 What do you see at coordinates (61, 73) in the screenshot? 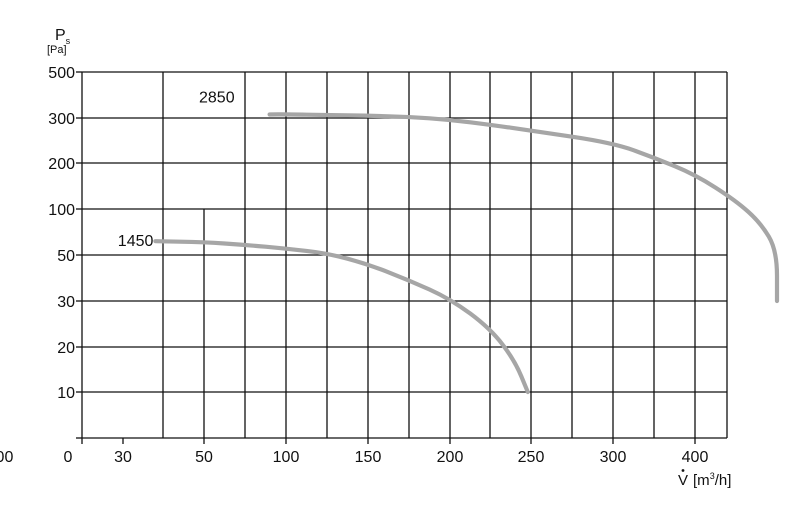
I see `y-tick-label: 500` at bounding box center [61, 73].